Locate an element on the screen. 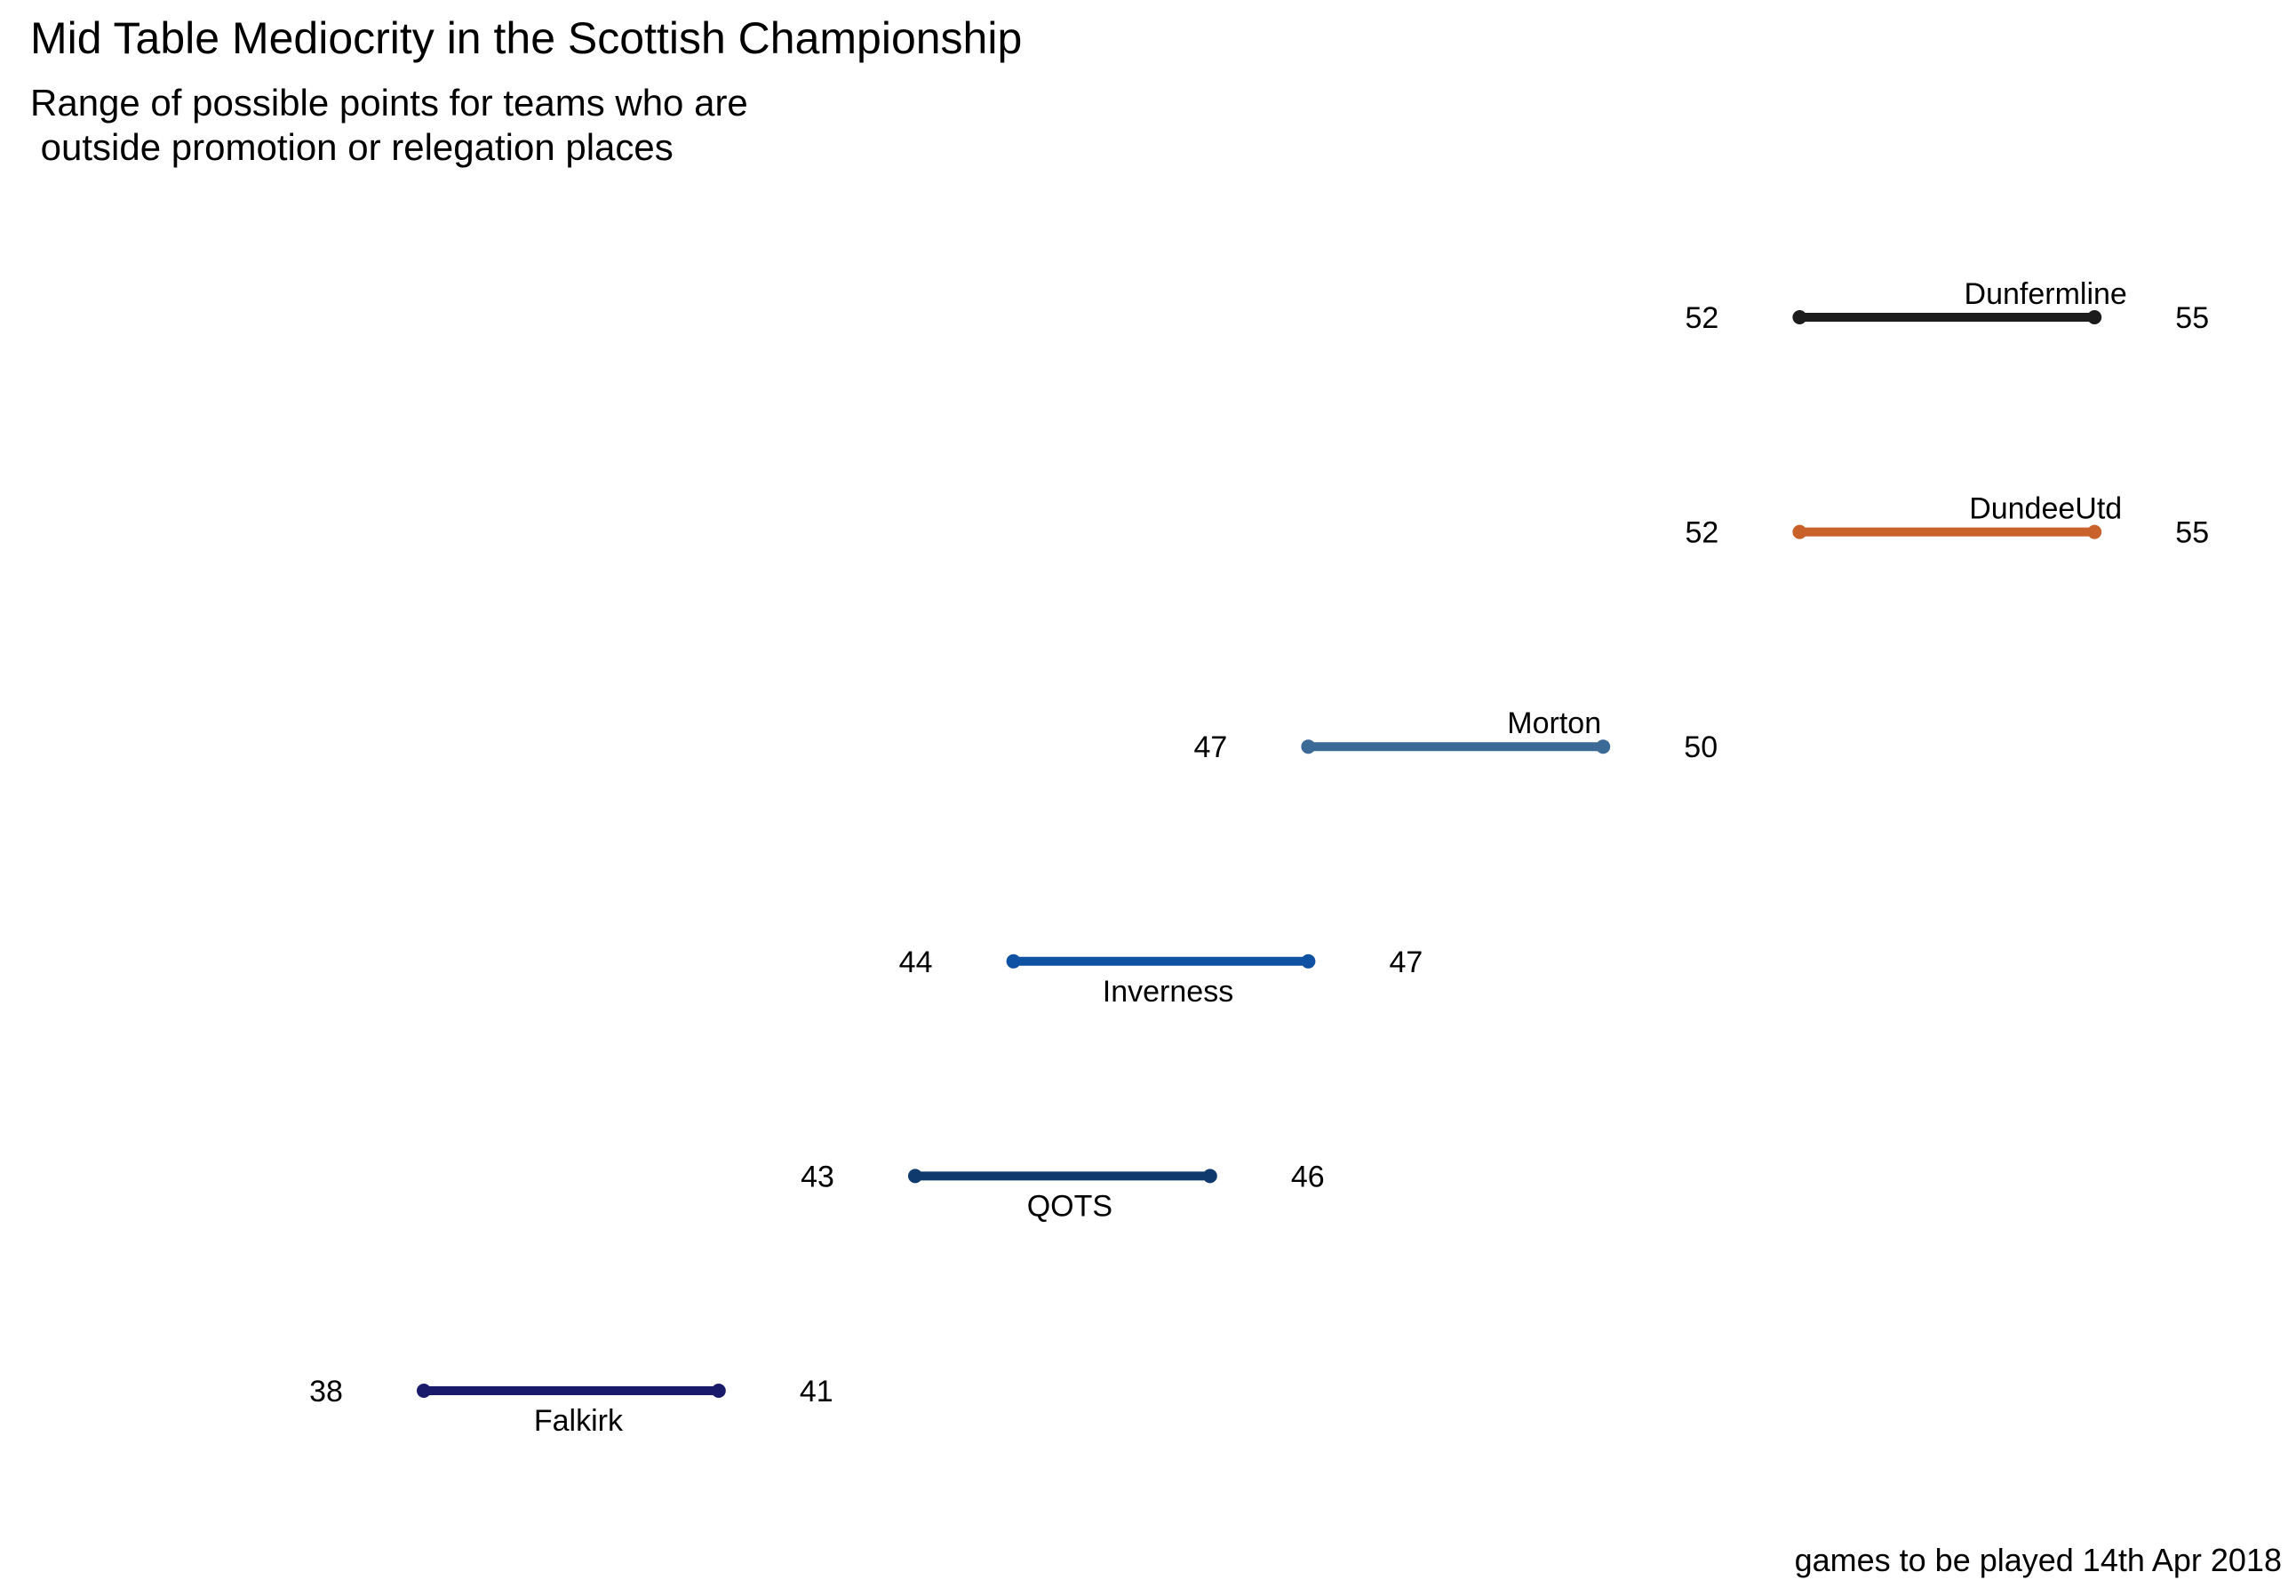  value-label-min-dundeeutd: 52 is located at coordinates (1702, 533).